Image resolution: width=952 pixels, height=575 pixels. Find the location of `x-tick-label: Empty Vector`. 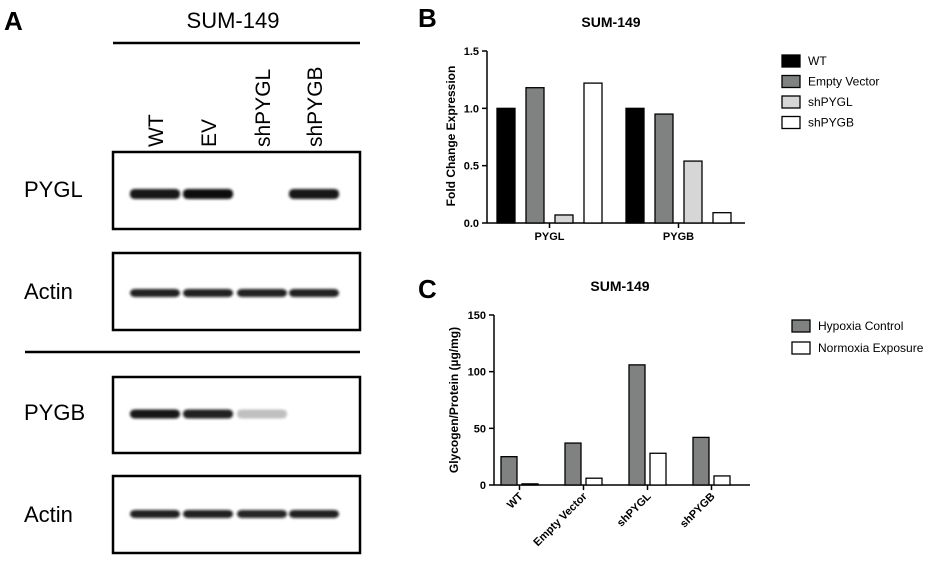

x-tick-label: Empty Vector is located at coordinates (560, 519).